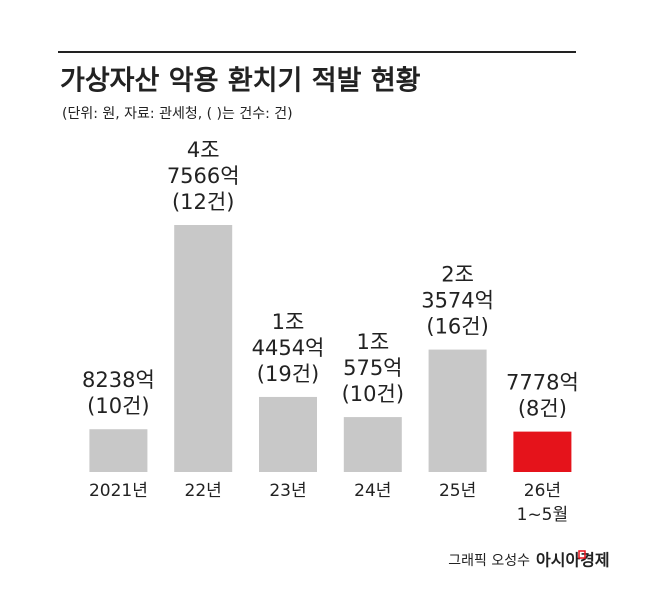 The width and height of the screenshot is (658, 594). I want to click on value-label: 575억, so click(372, 368).